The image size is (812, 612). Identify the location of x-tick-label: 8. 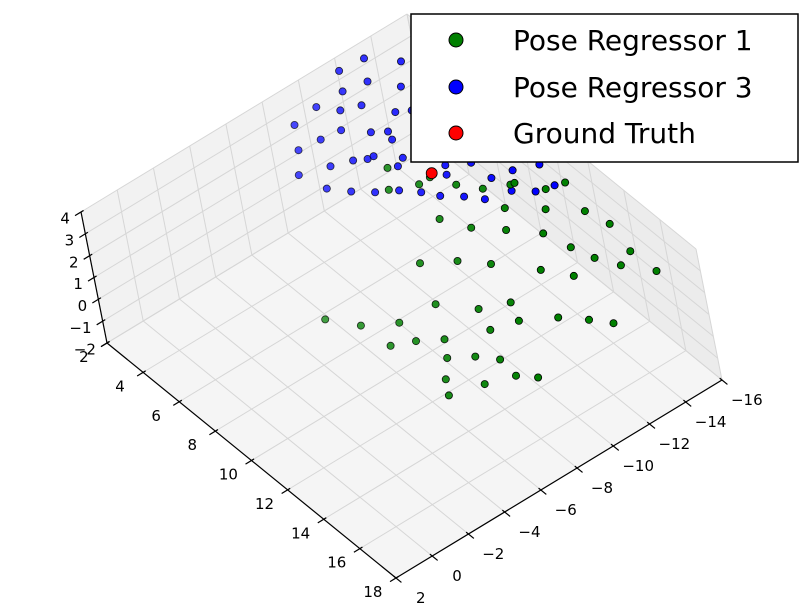
(193, 445).